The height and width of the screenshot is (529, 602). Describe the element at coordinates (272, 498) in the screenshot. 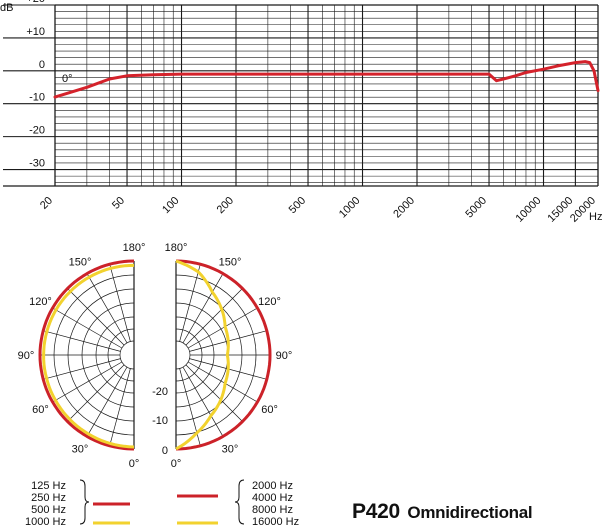

I see `legend-right-label: 4000 Hz` at that location.